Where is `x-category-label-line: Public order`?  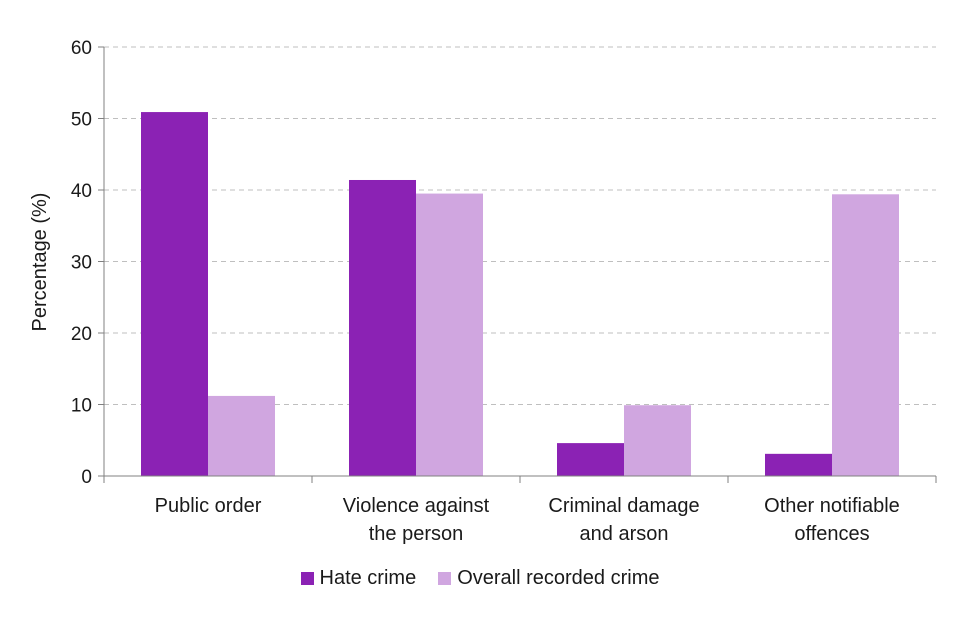 x-category-label-line: Public order is located at coordinates (208, 506).